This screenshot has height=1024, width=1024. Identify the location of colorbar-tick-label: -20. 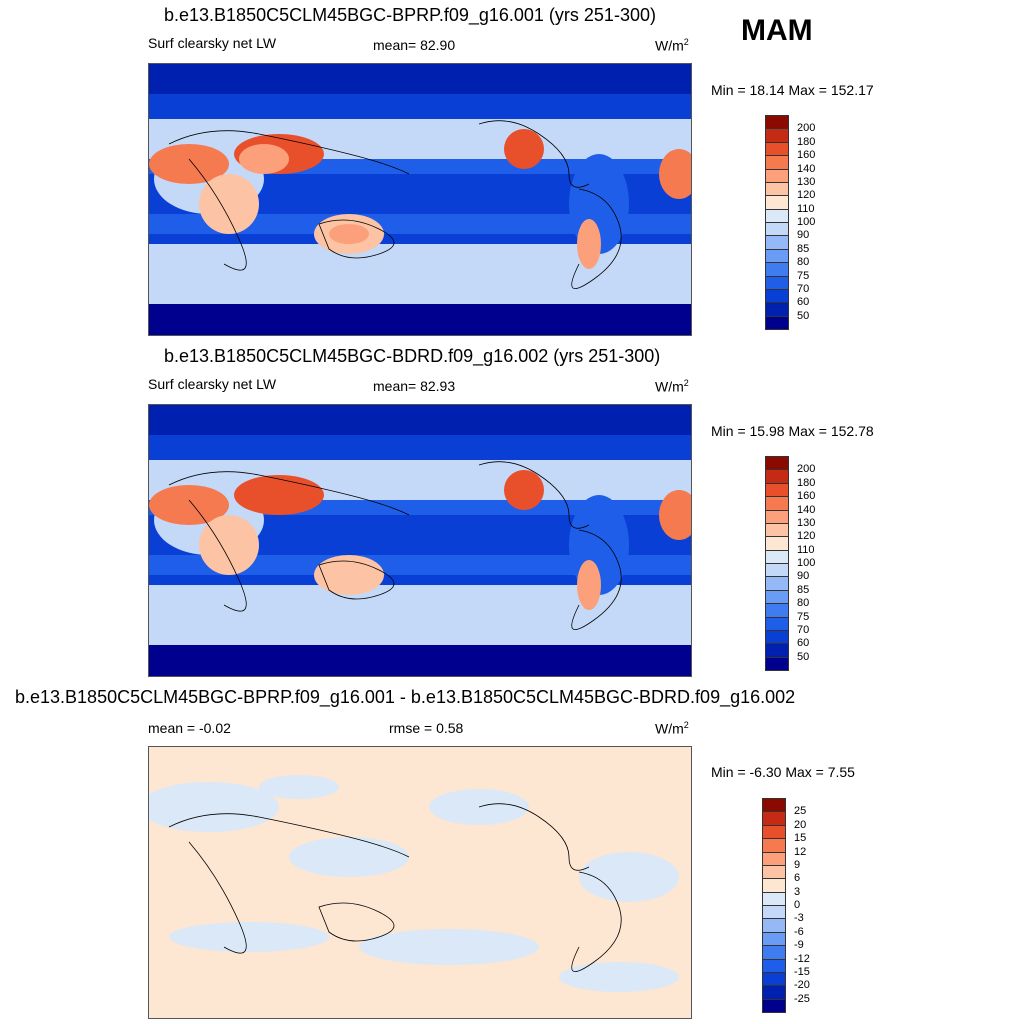
(802, 985).